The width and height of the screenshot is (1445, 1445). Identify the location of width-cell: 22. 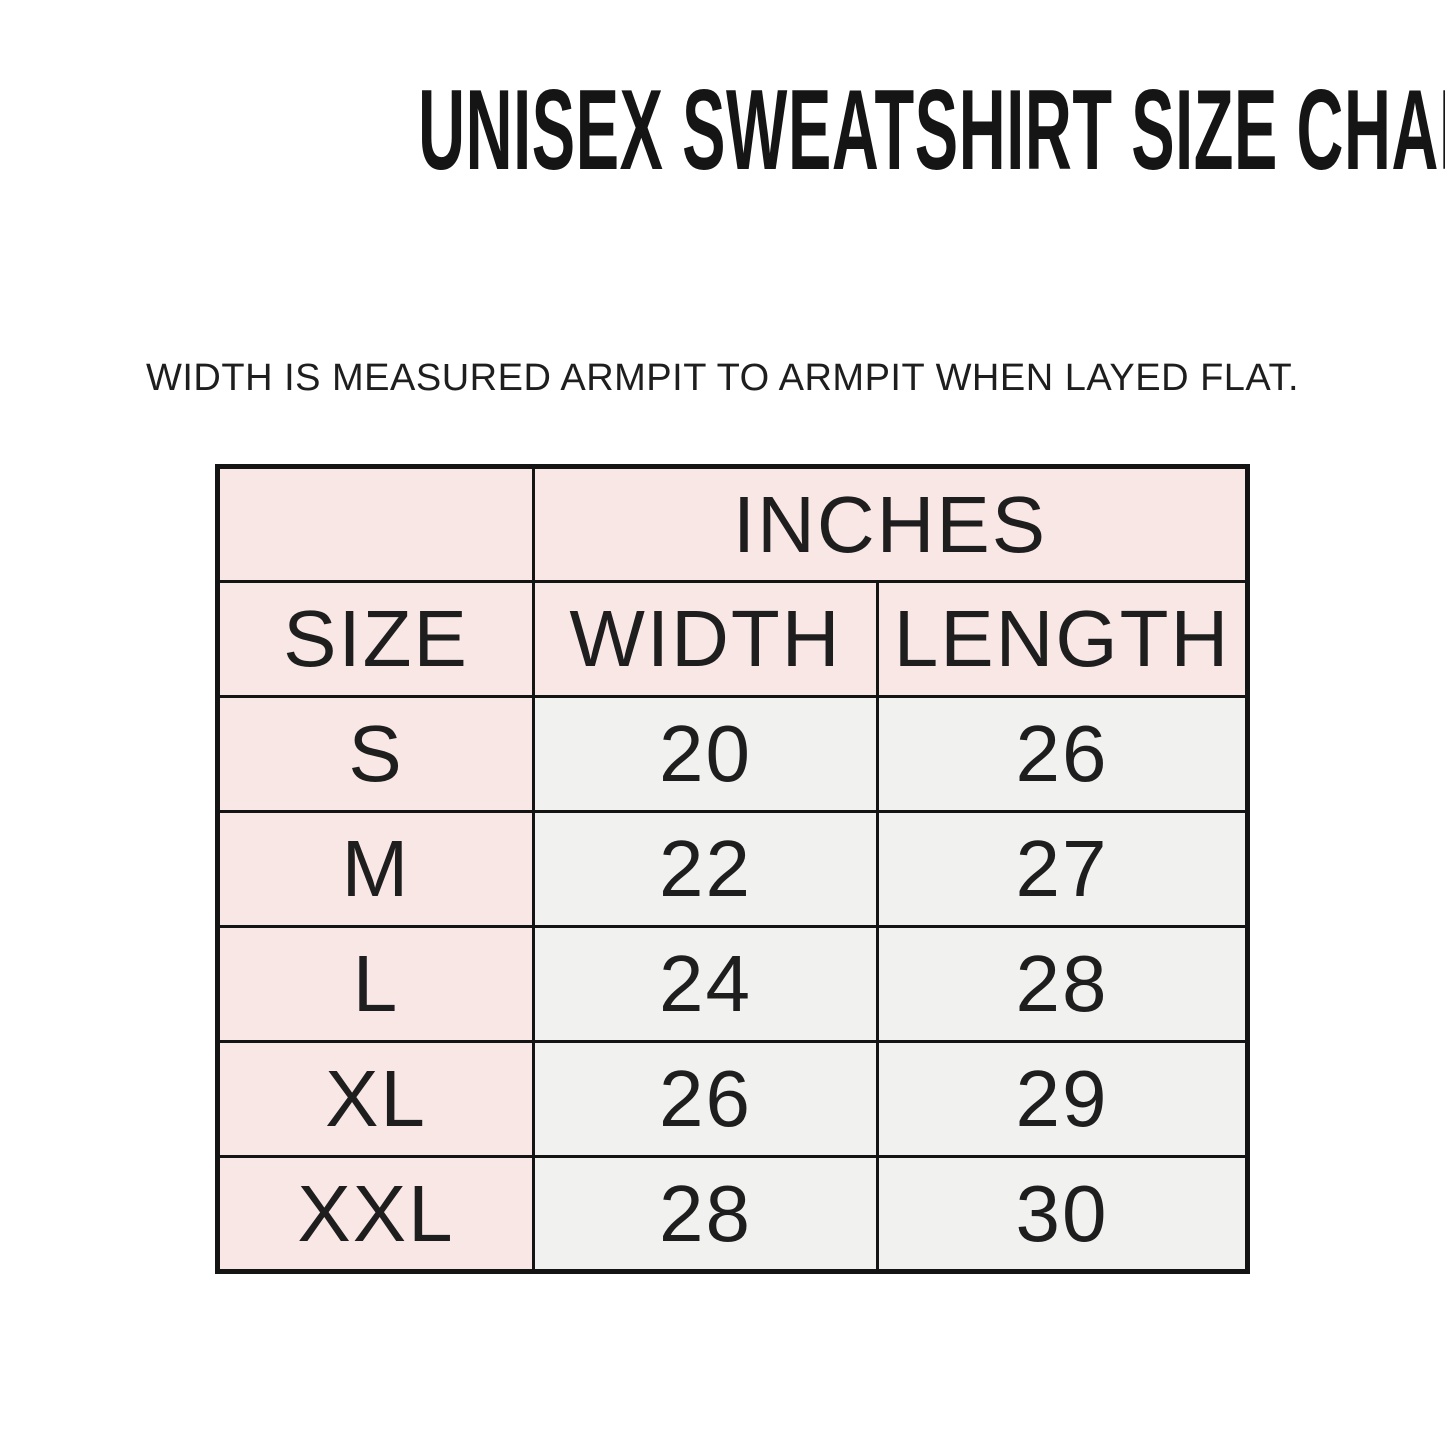
(705, 869).